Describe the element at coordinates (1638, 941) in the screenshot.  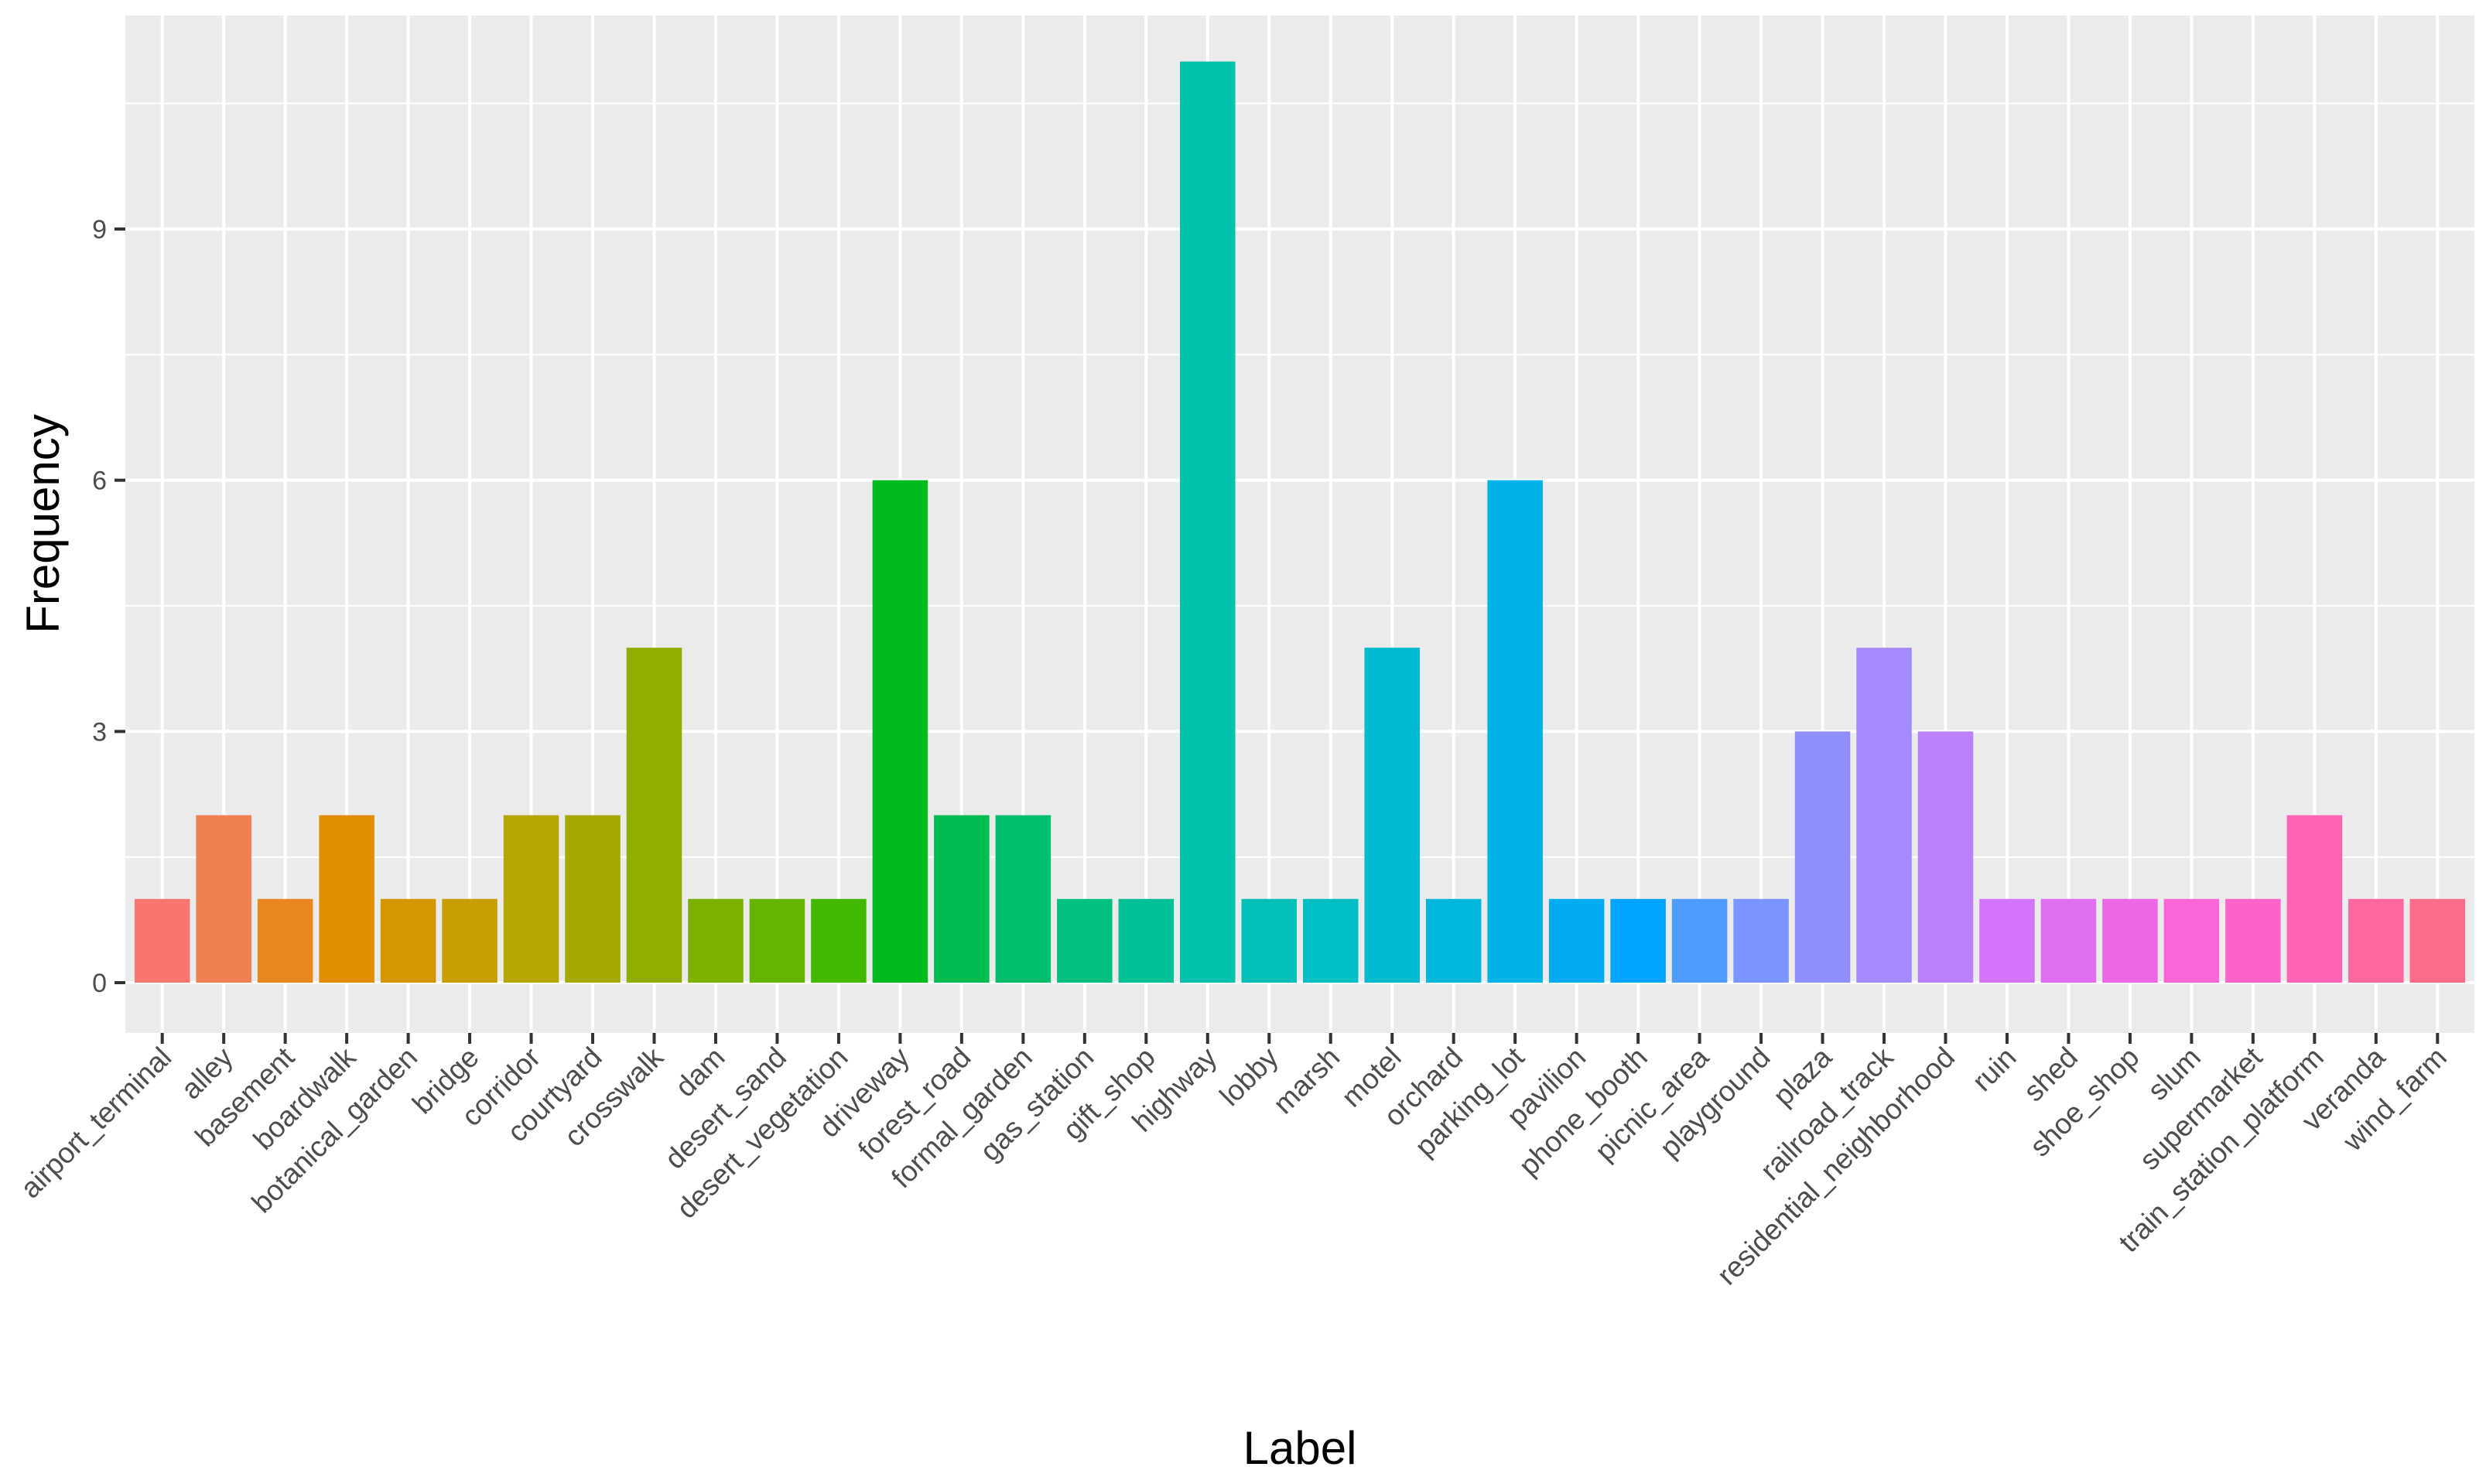
I see `bar-phone_booth` at that location.